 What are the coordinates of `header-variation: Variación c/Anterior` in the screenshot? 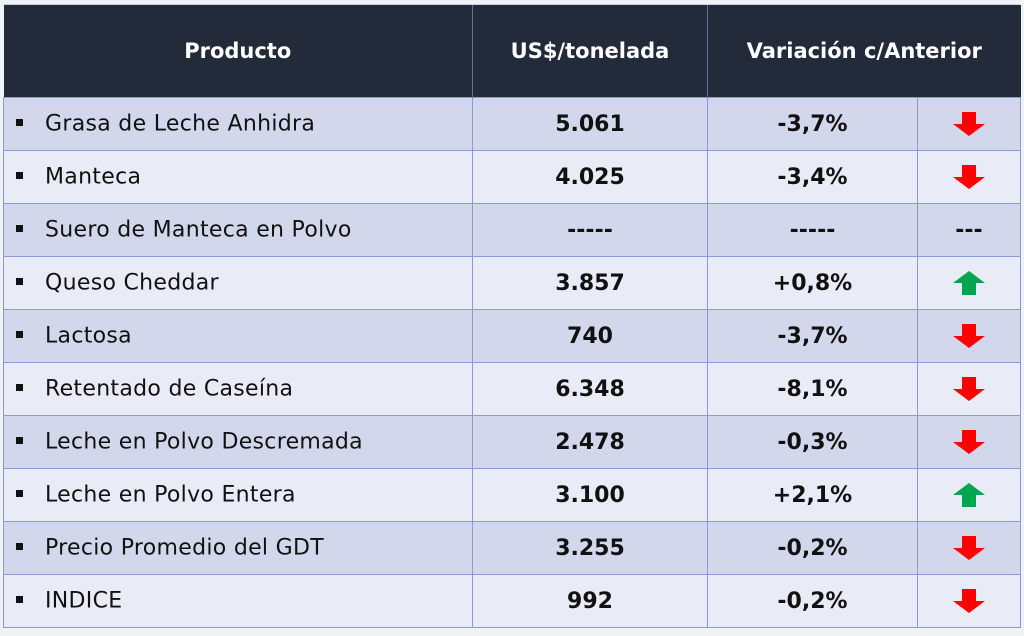 It's located at (864, 51).